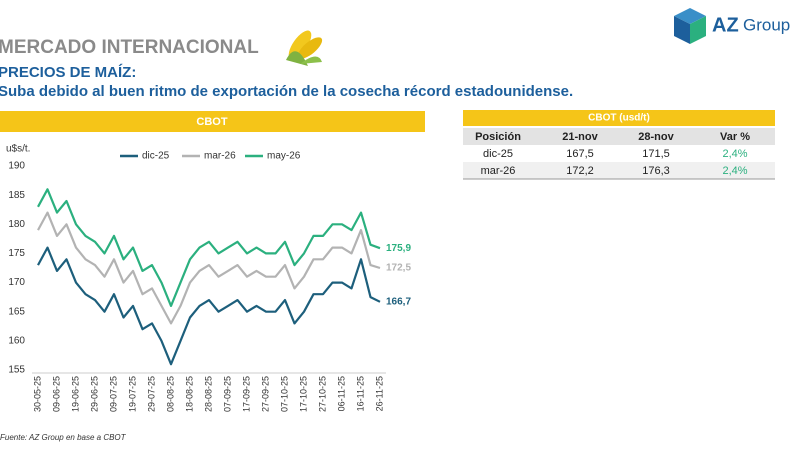 This screenshot has height=450, width=800. I want to click on table-cell: 176,3, so click(656, 171).